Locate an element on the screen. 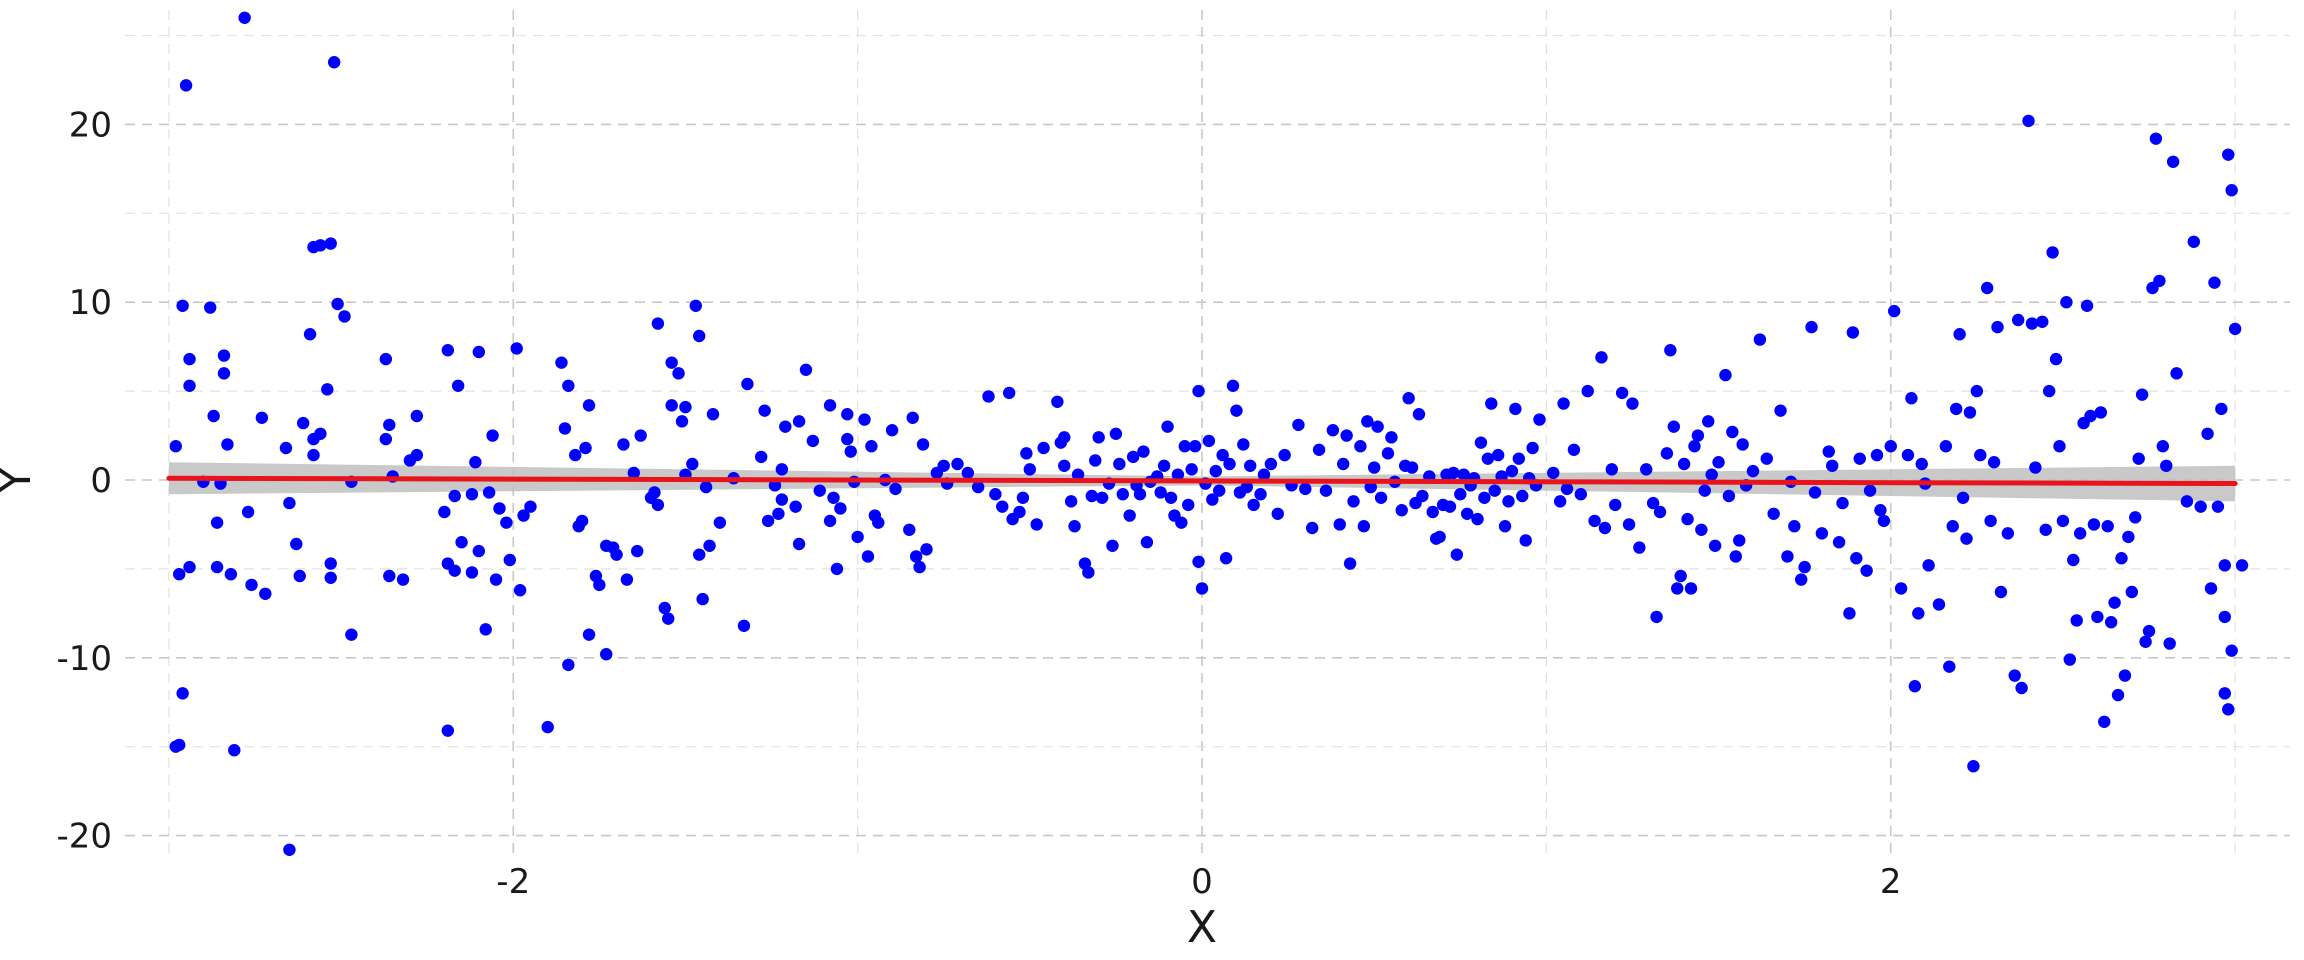 The width and height of the screenshot is (2304, 960). x-tick-label: 0 is located at coordinates (1202, 882).